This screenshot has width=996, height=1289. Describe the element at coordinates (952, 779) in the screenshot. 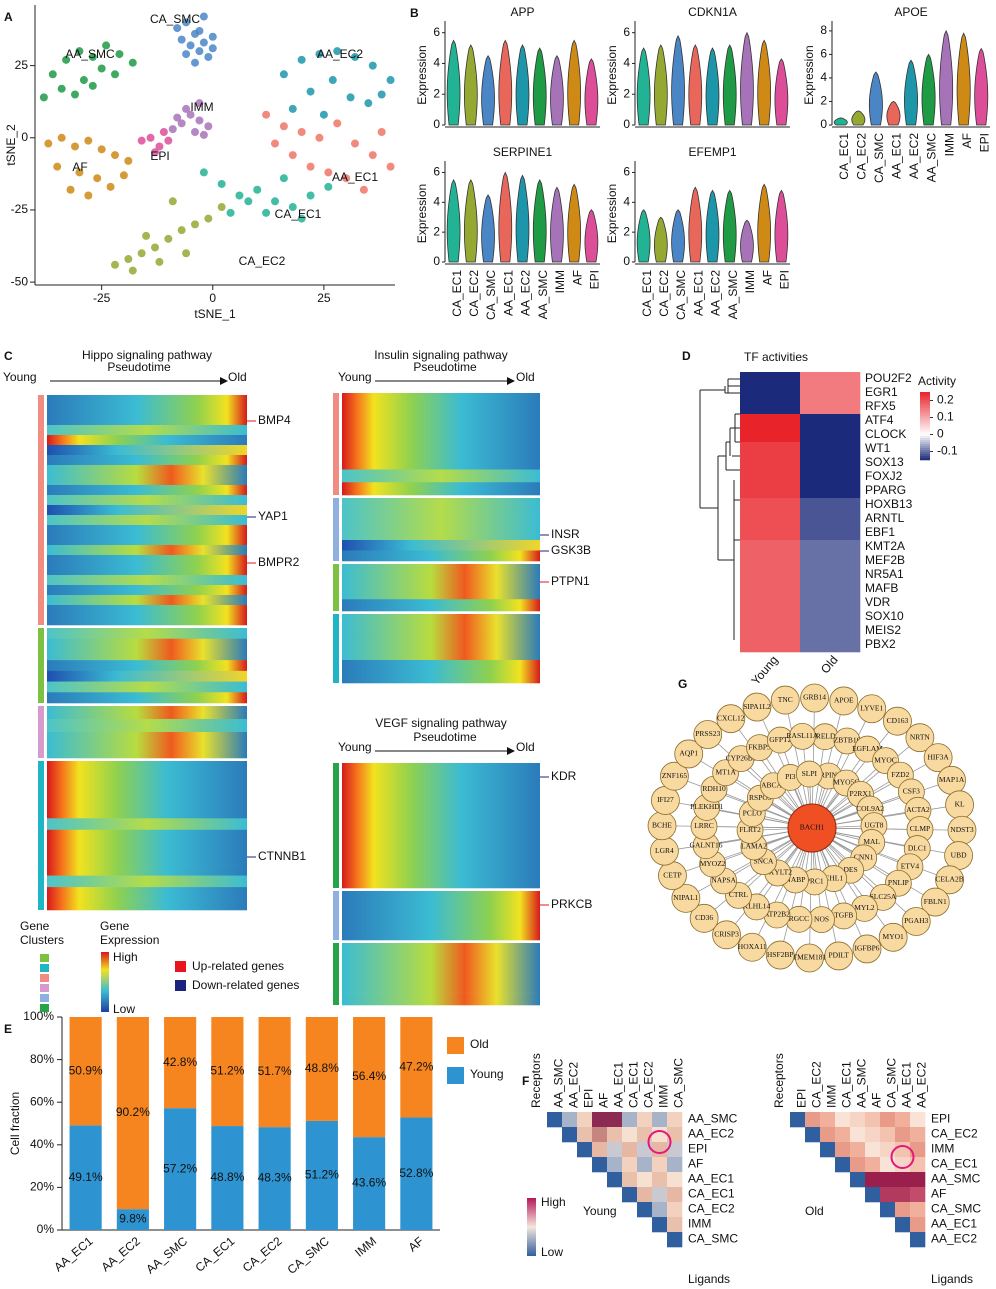

I see `gene-node-label: MAP1A` at that location.